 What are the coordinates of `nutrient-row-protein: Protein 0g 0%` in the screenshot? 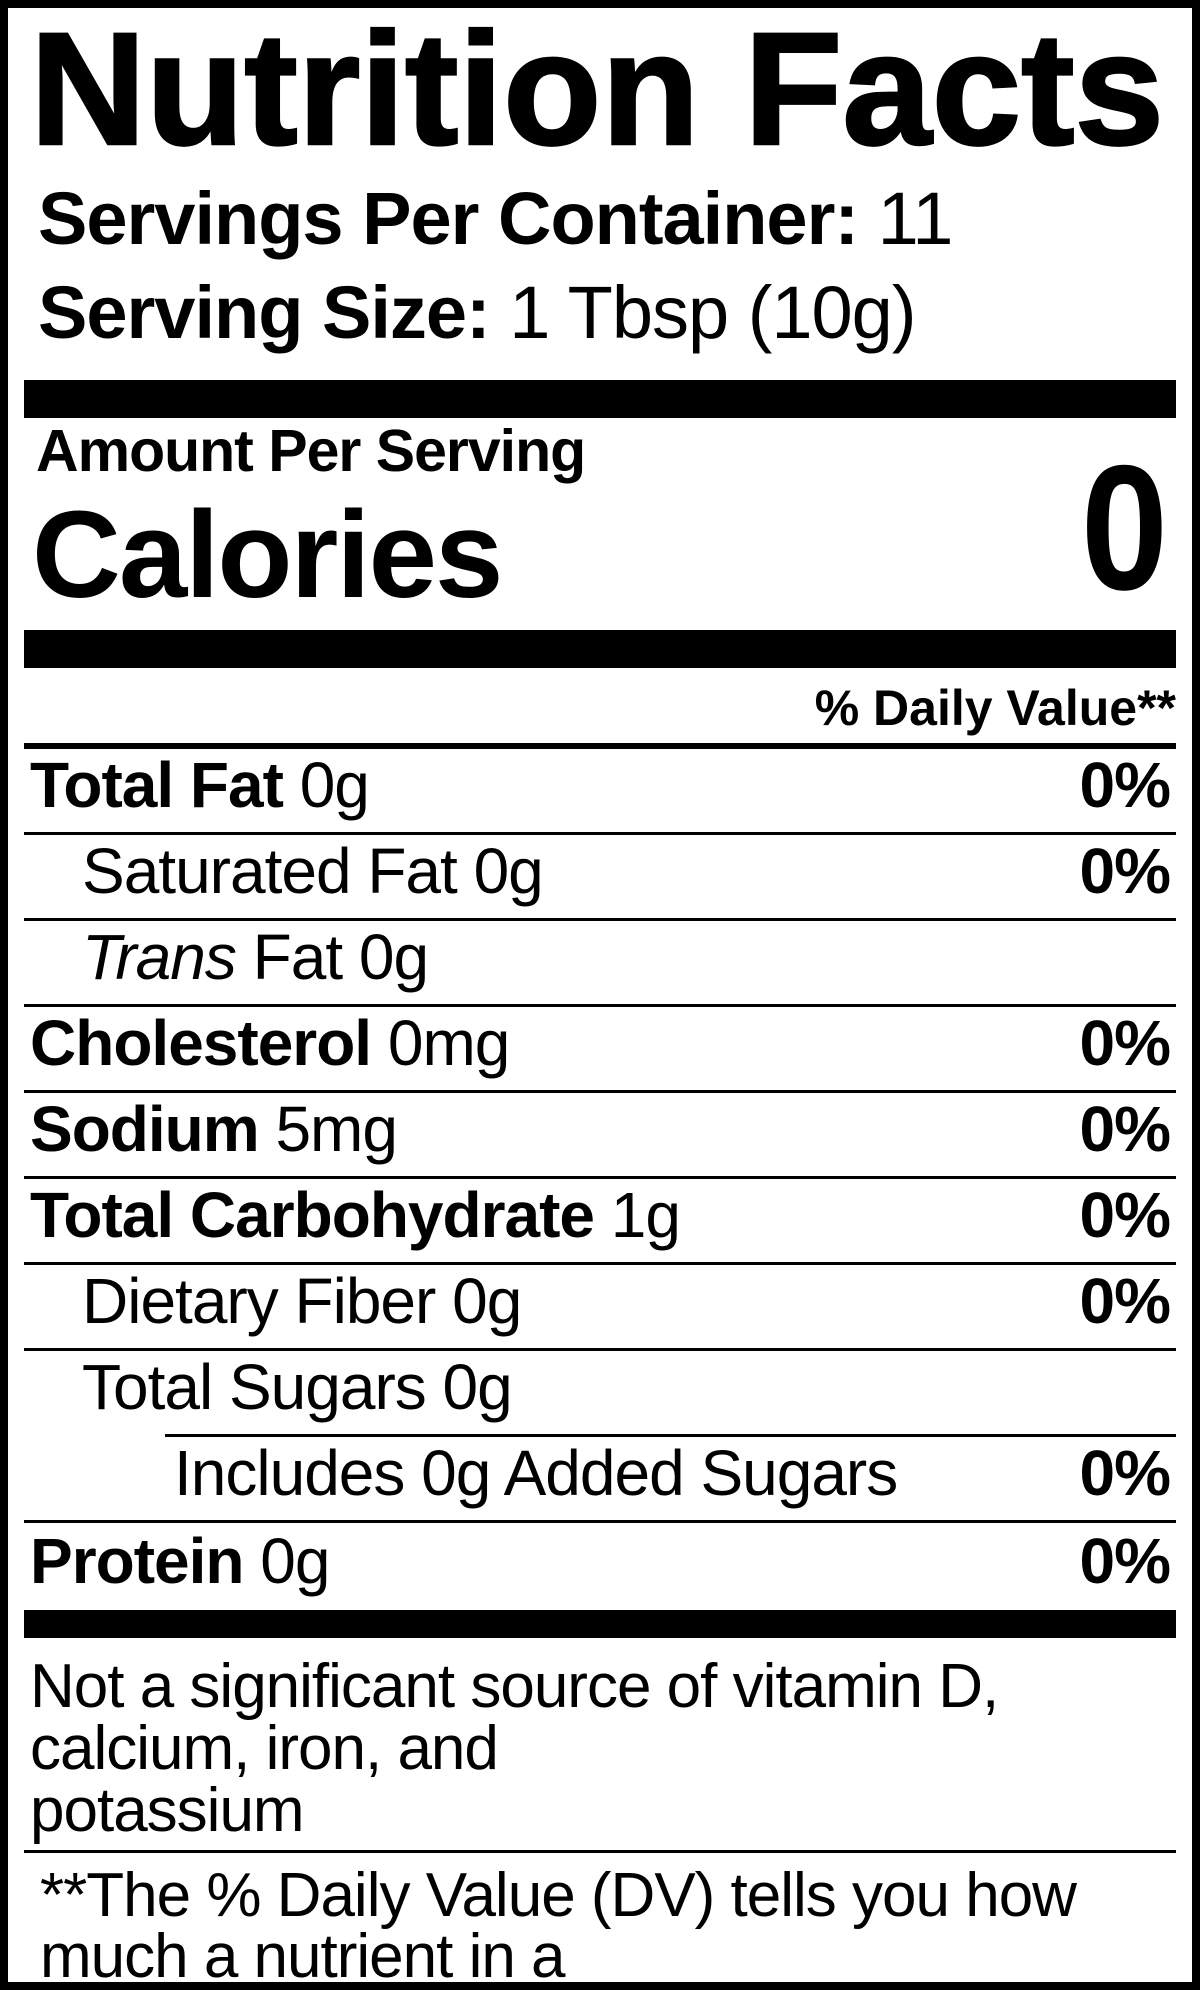 It's located at (600, 1565).